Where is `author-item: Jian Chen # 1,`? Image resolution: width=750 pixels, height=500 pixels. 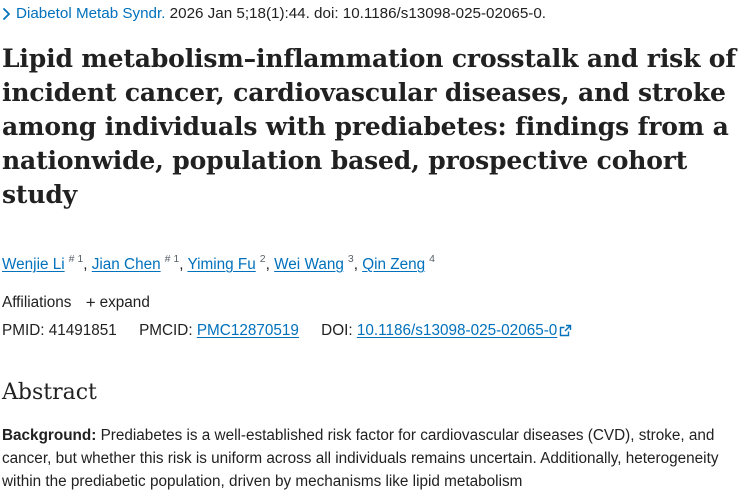 author-item: Jian Chen # 1, is located at coordinates (139, 263).